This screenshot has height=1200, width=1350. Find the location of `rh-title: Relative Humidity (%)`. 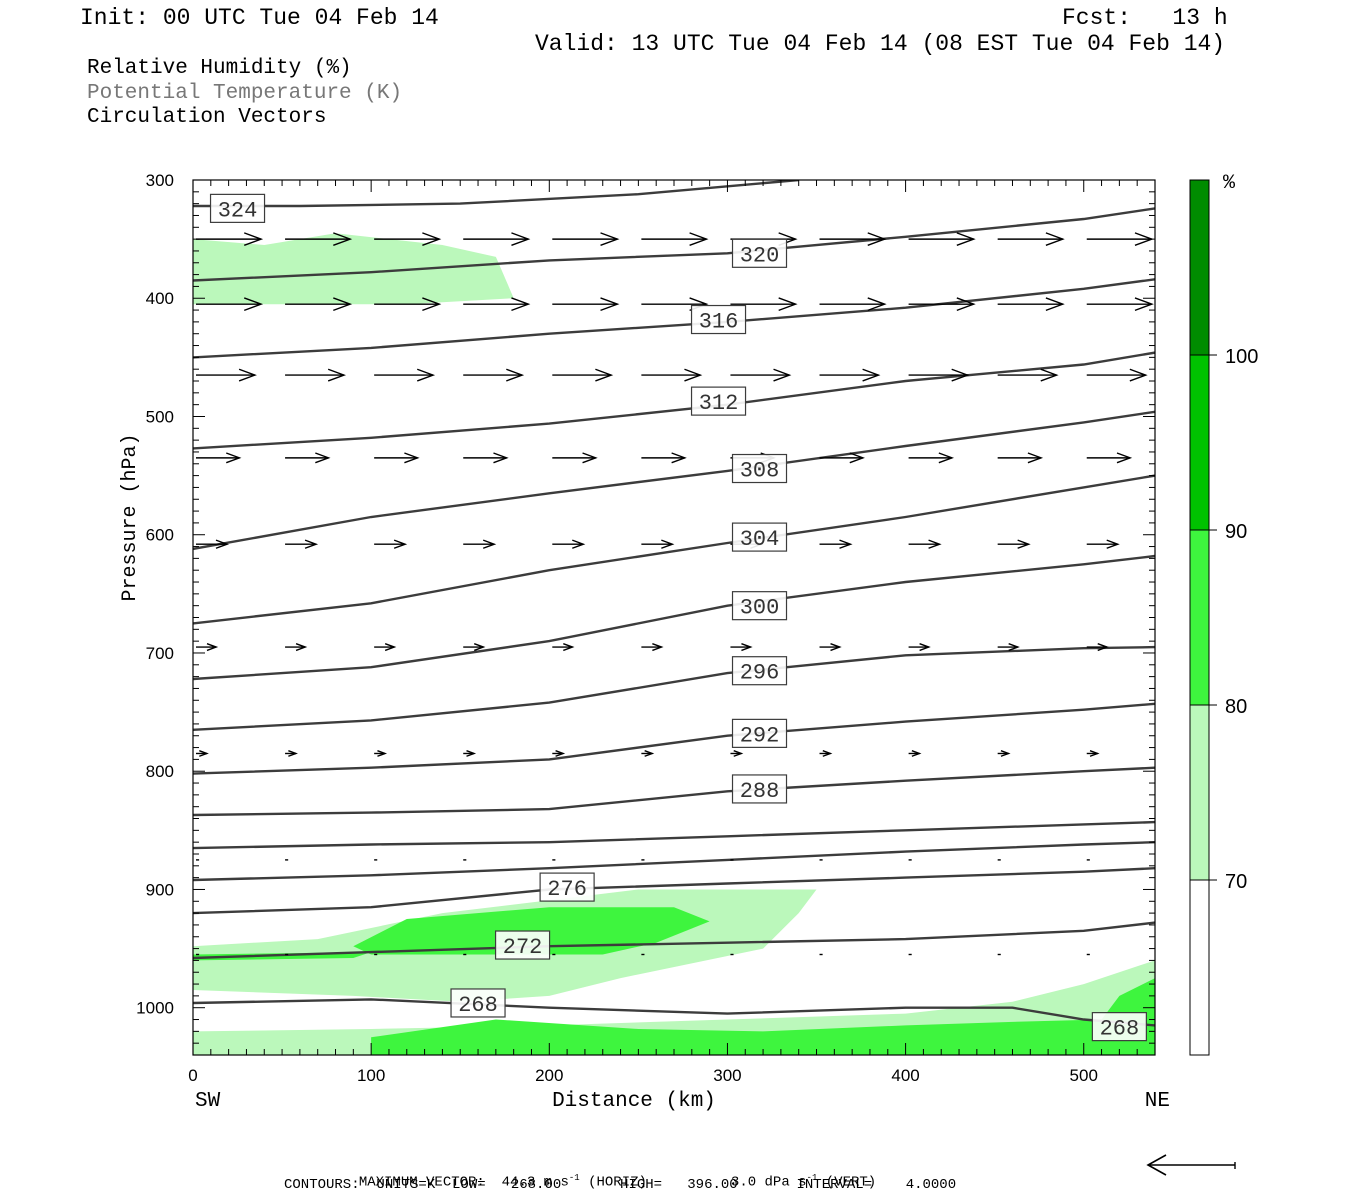

rh-title: Relative Humidity (%) is located at coordinates (219, 68).